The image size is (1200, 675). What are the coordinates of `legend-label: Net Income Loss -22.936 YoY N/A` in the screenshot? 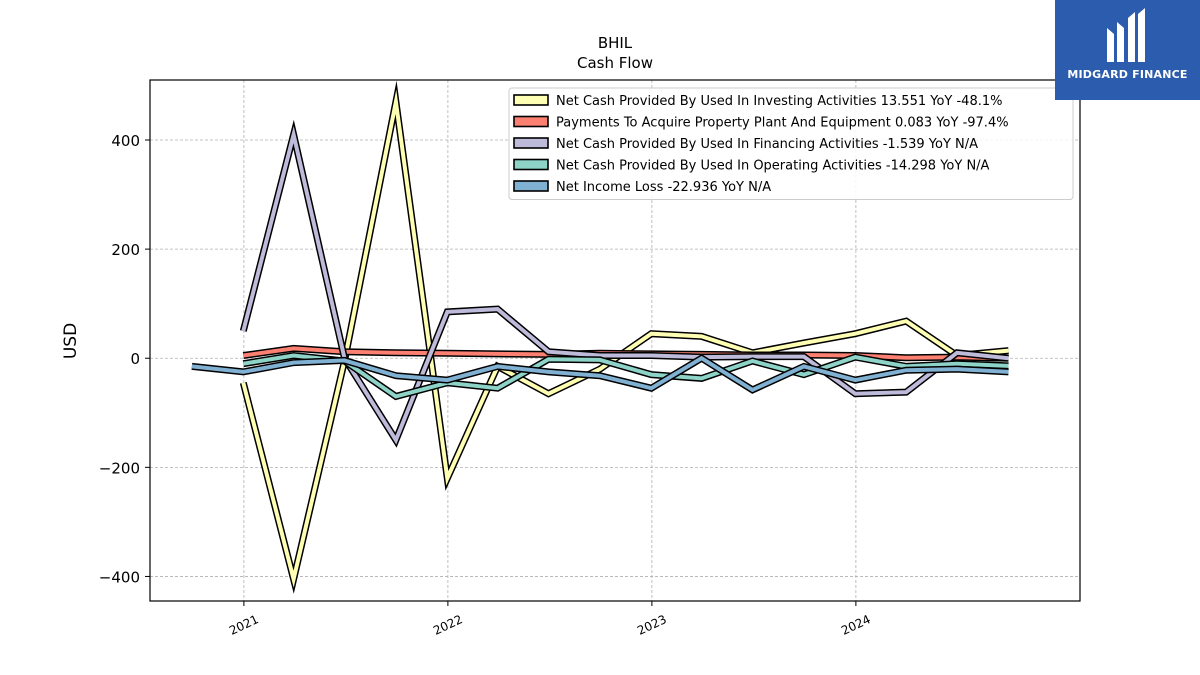 It's located at (663, 187).